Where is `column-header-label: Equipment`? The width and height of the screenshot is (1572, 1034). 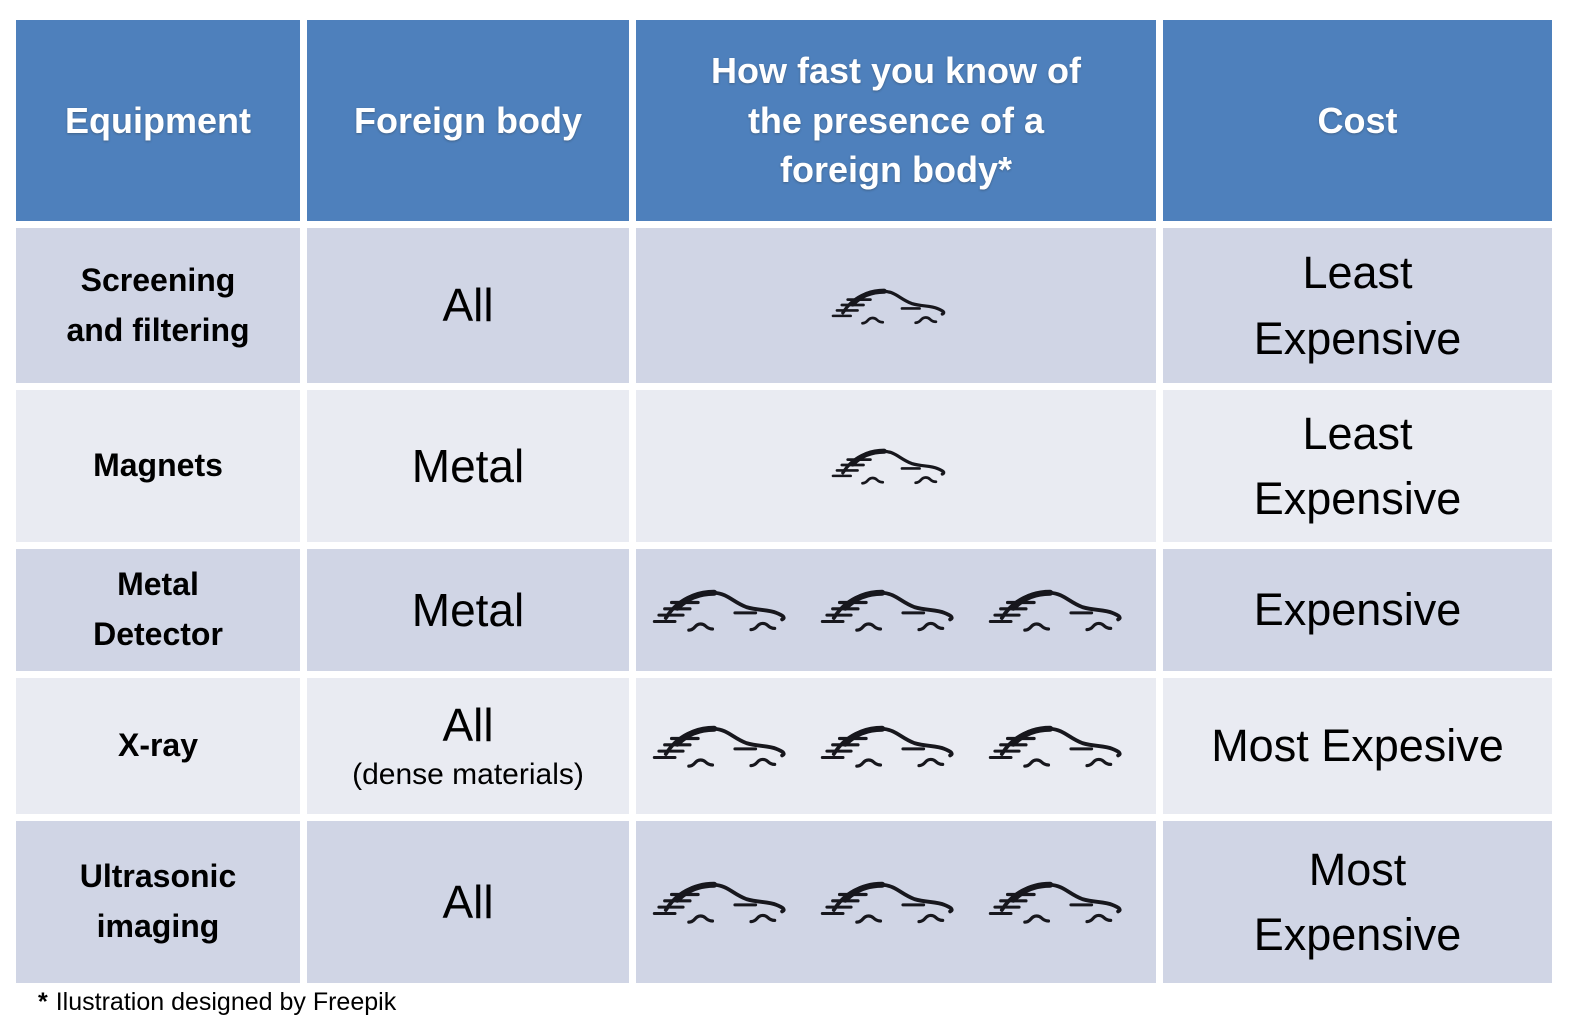 column-header-label: Equipment is located at coordinates (158, 120).